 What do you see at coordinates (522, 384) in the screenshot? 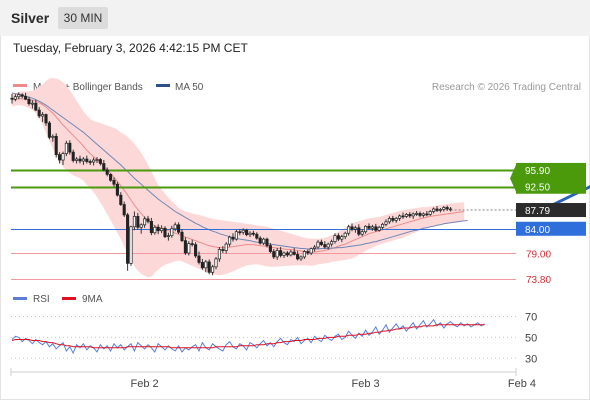
I see `x-tick-label: Feb 4` at bounding box center [522, 384].